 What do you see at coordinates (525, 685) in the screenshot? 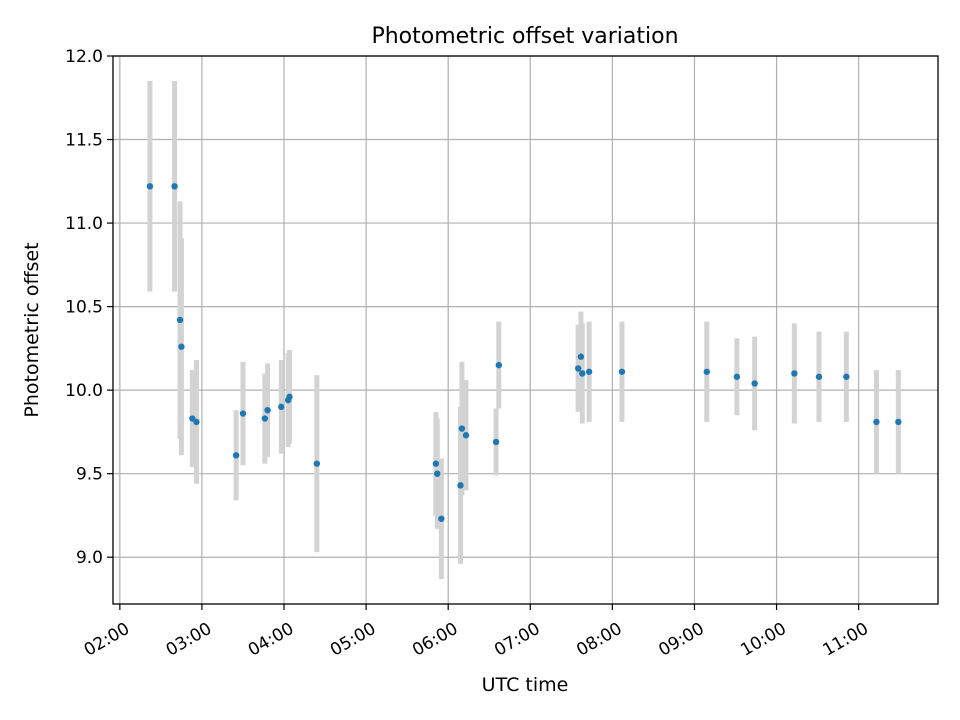
I see `x-axis-label: UTC time` at bounding box center [525, 685].